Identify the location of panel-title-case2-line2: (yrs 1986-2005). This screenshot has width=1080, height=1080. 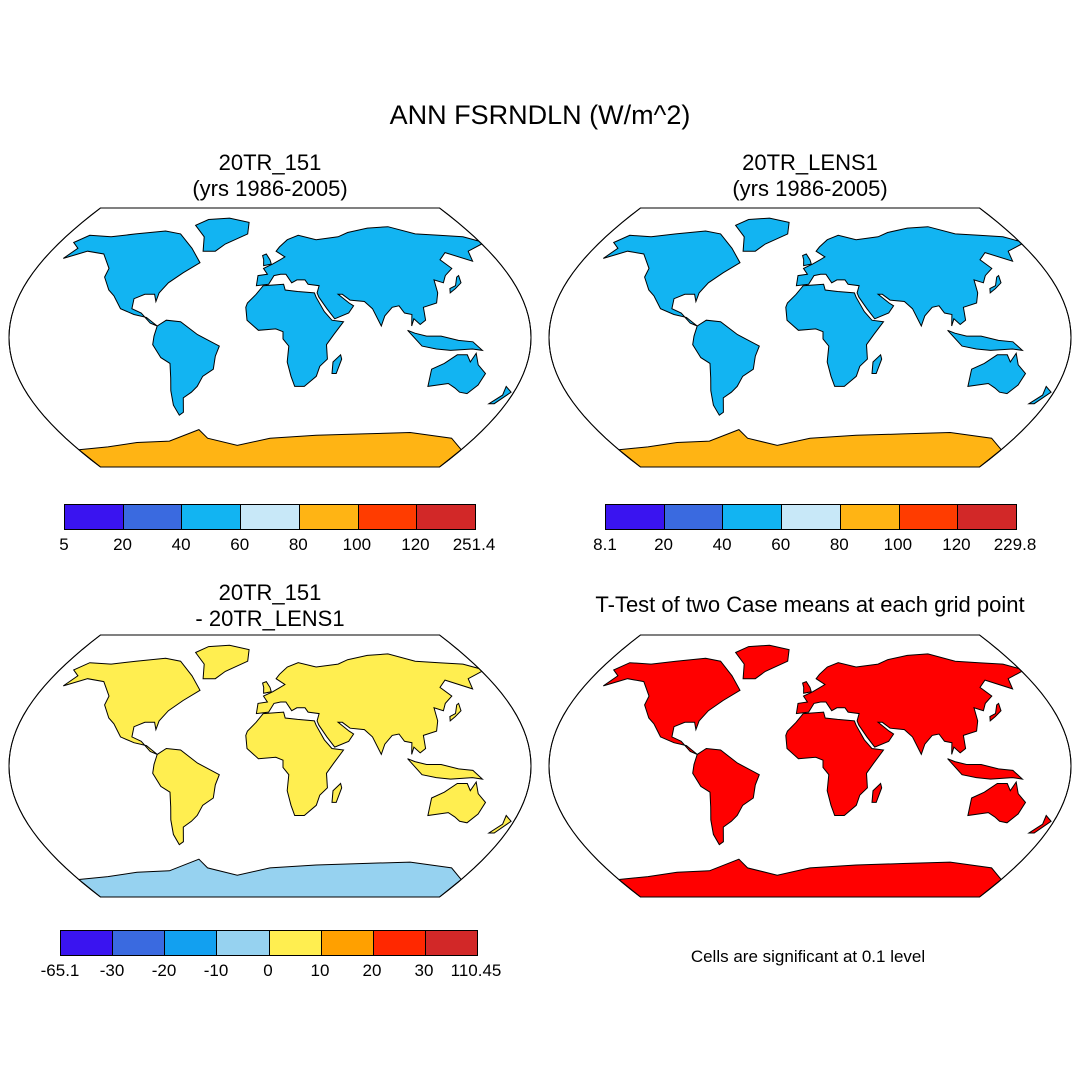
(810, 188).